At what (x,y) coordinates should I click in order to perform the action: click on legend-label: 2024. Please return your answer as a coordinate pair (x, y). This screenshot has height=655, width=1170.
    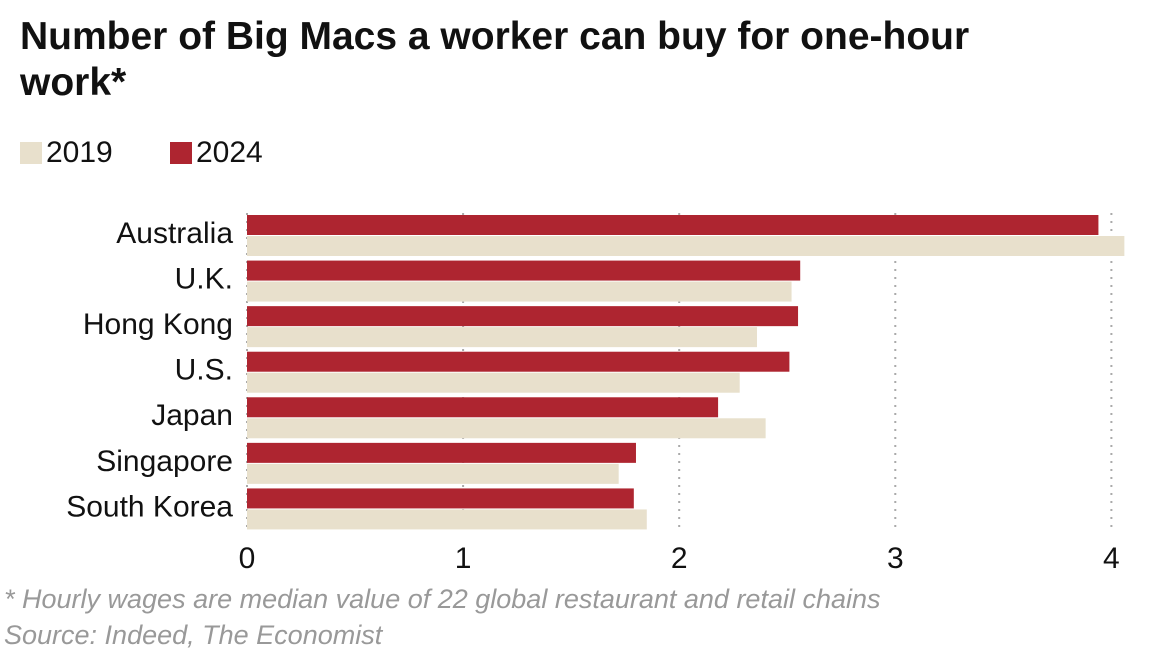
    Looking at the image, I should click on (229, 152).